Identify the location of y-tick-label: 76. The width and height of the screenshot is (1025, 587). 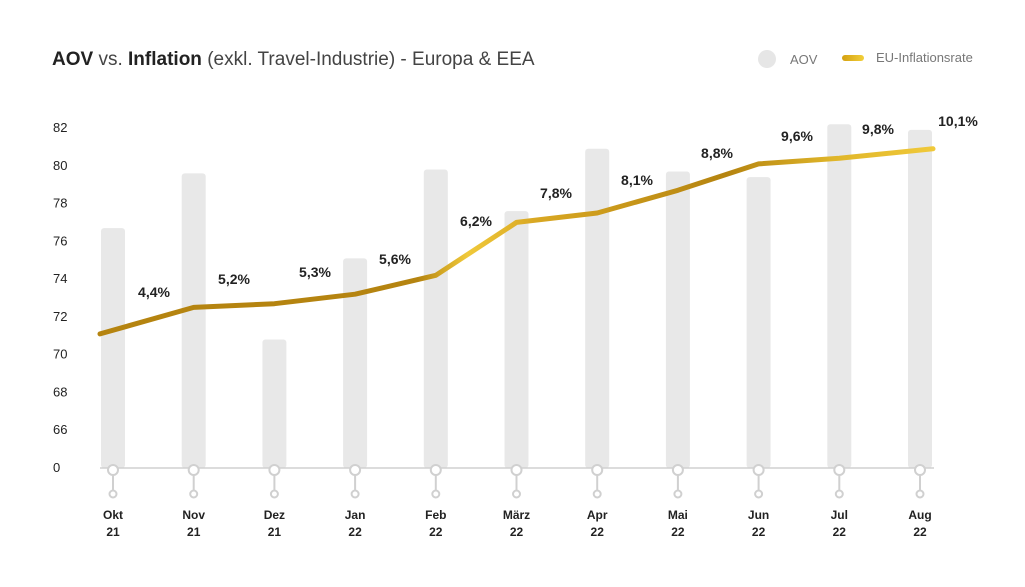
(60, 240).